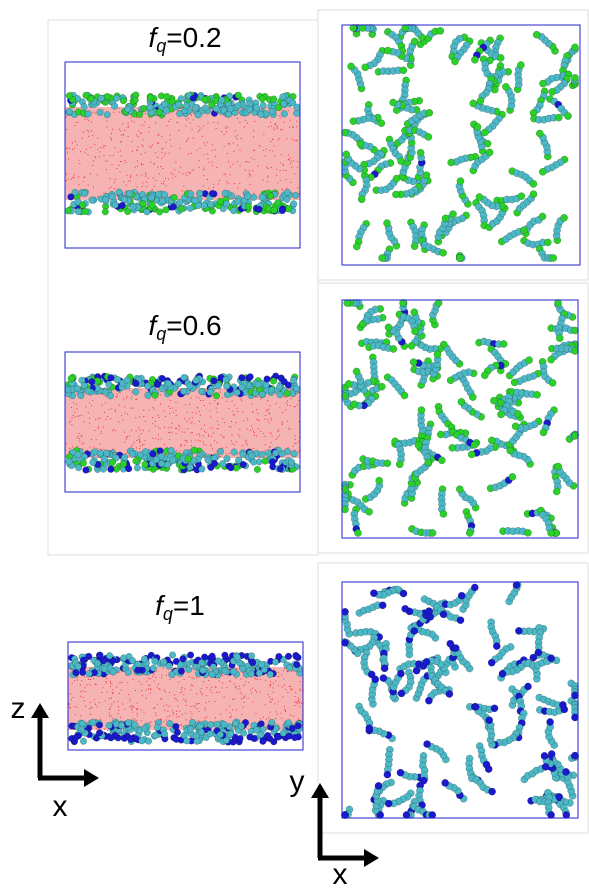 This screenshot has height=893, width=589. What do you see at coordinates (371, 858) in the screenshot?
I see `arrow-head` at bounding box center [371, 858].